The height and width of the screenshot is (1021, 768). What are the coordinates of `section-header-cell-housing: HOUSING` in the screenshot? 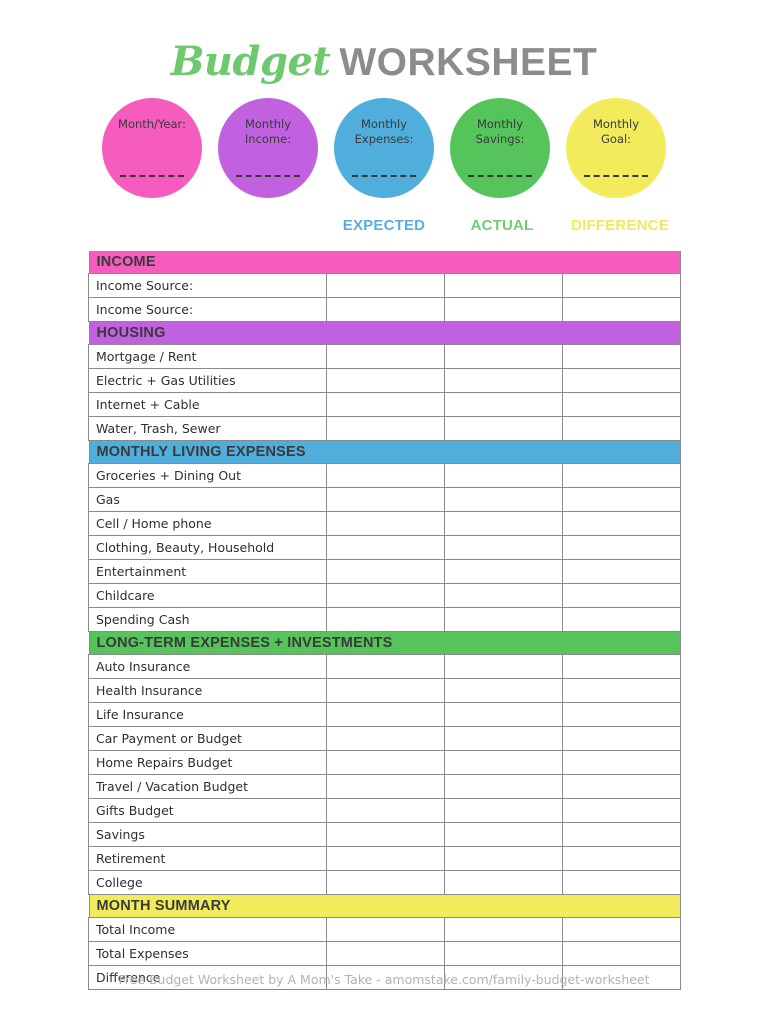 It's located at (384, 333).